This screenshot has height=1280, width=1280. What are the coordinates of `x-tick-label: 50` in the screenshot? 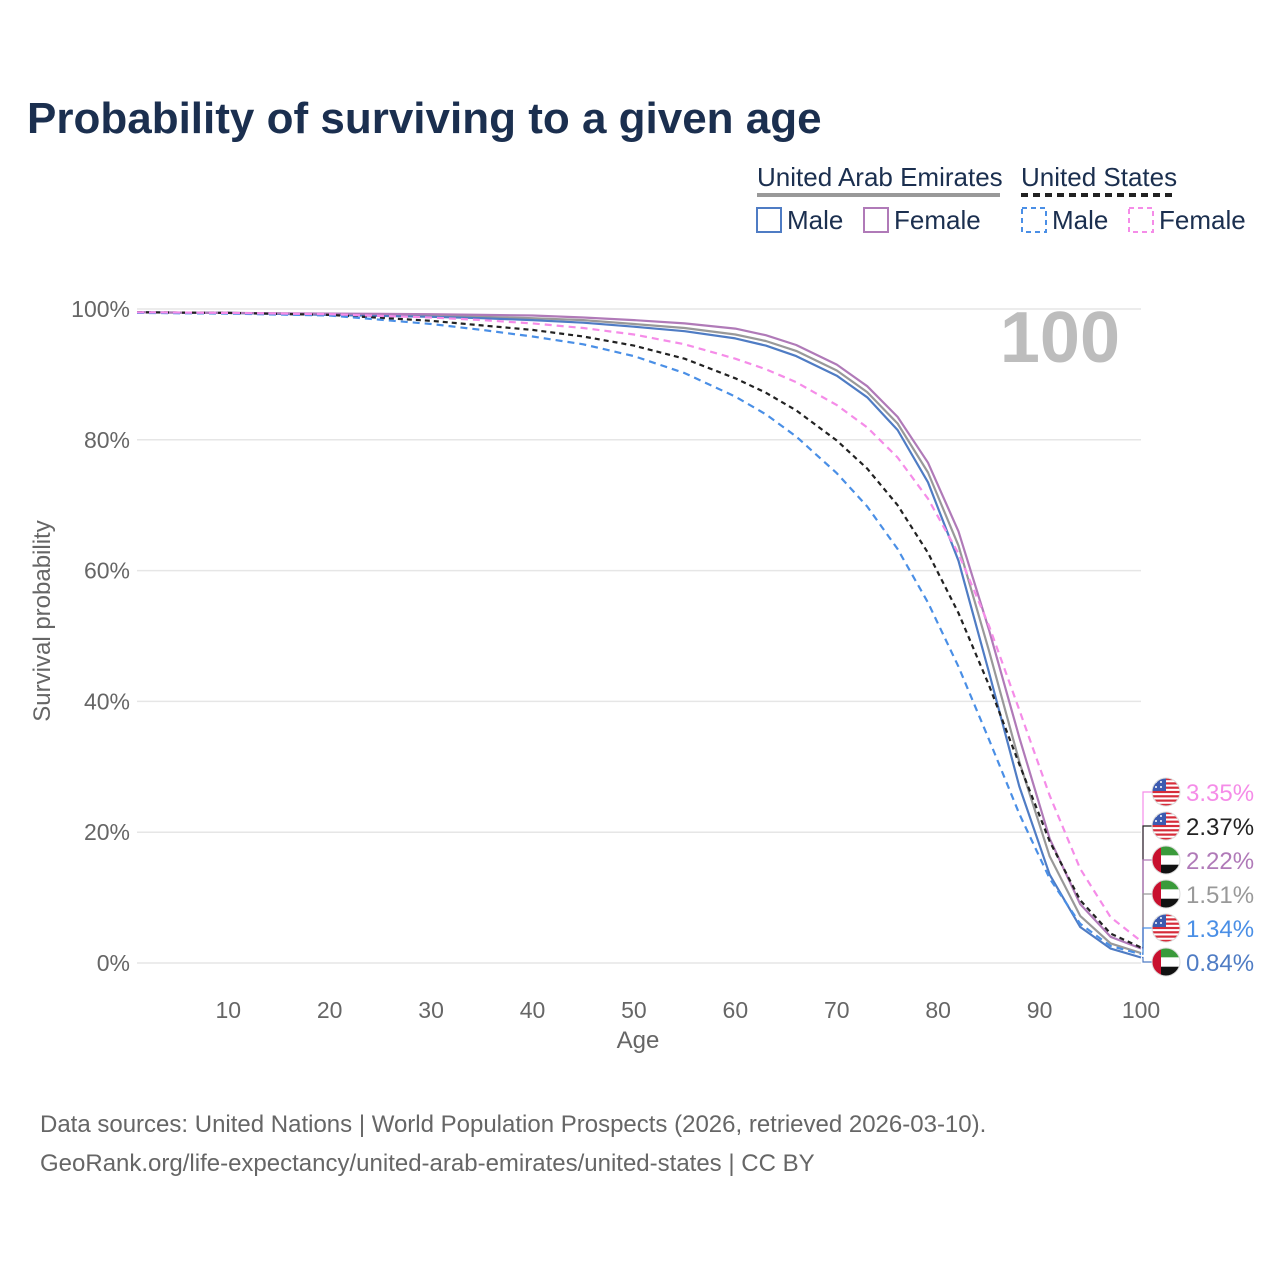 It's located at (634, 1010).